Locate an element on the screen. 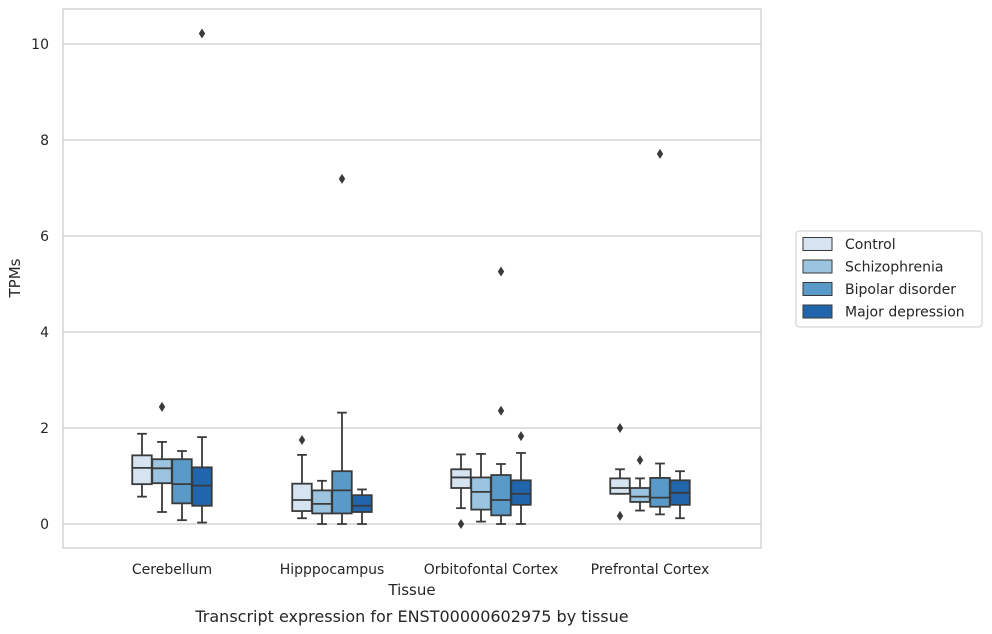  x-tick-label: Orbitofontal Cortex is located at coordinates (491, 570).